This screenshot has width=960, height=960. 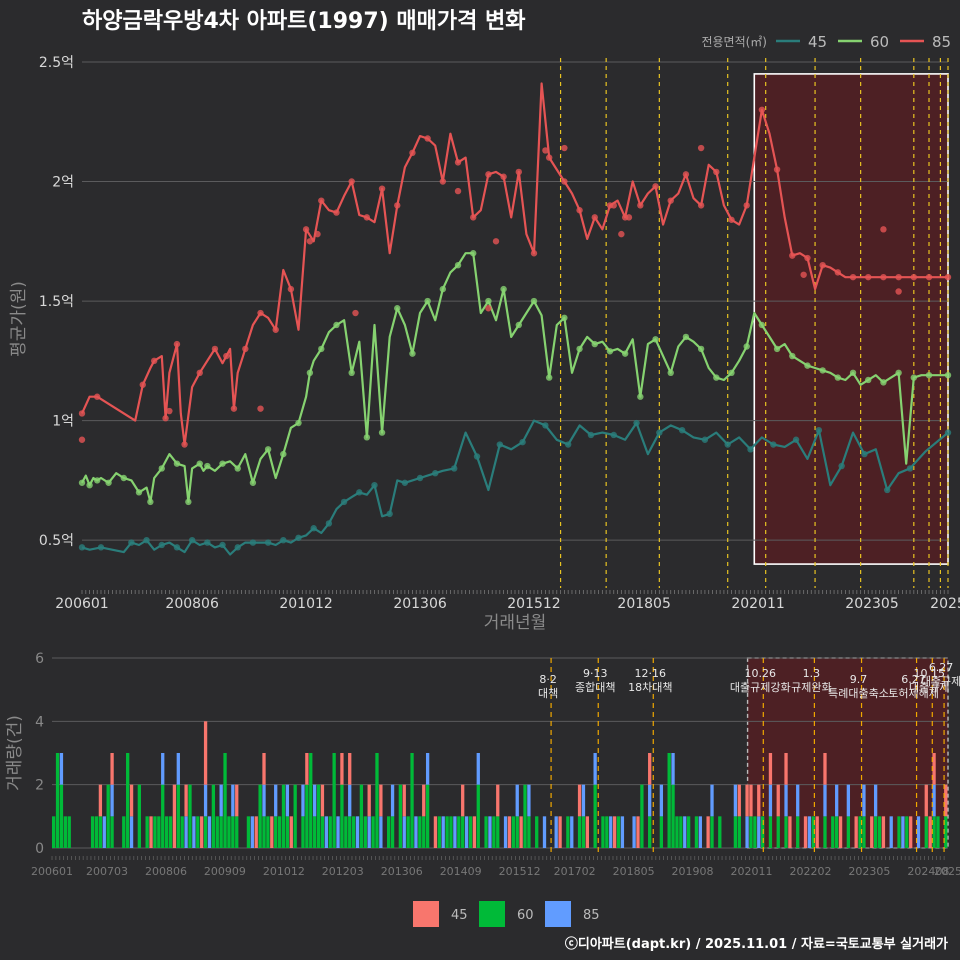 What do you see at coordinates (515, 623) in the screenshot?
I see `x-axis-title: 거래년월` at bounding box center [515, 623].